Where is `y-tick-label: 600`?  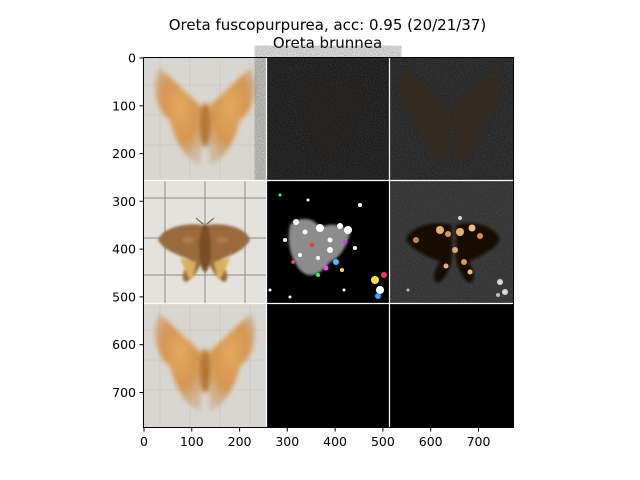
y-tick-label: 600 is located at coordinates (124, 344).